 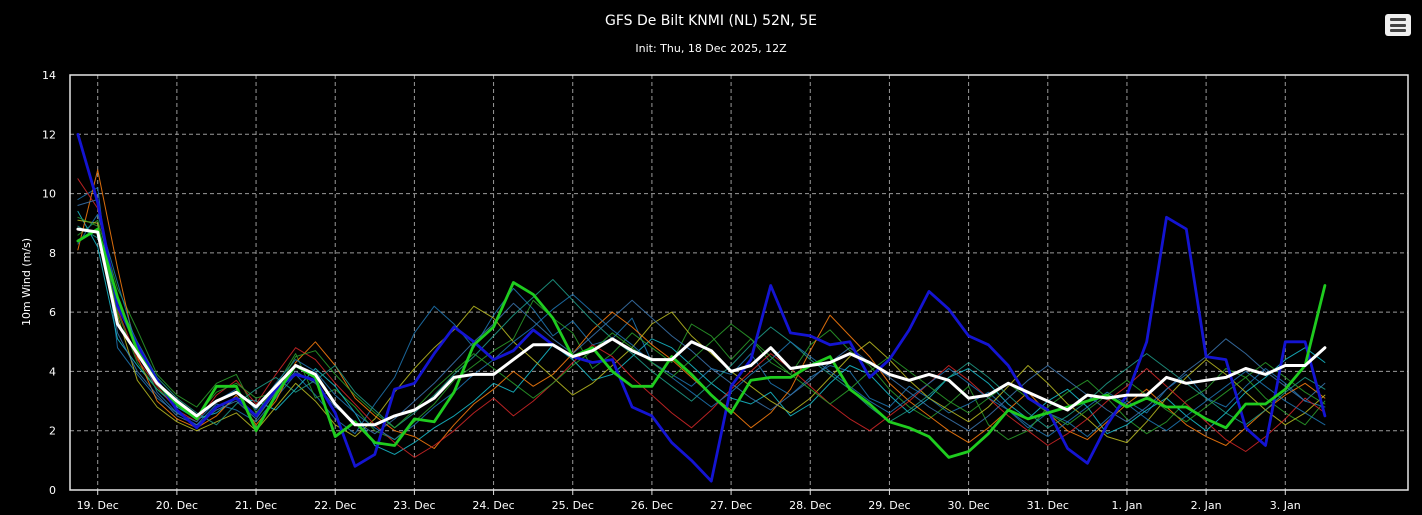 What do you see at coordinates (52, 490) in the screenshot?
I see `y-tick-label: 0` at bounding box center [52, 490].